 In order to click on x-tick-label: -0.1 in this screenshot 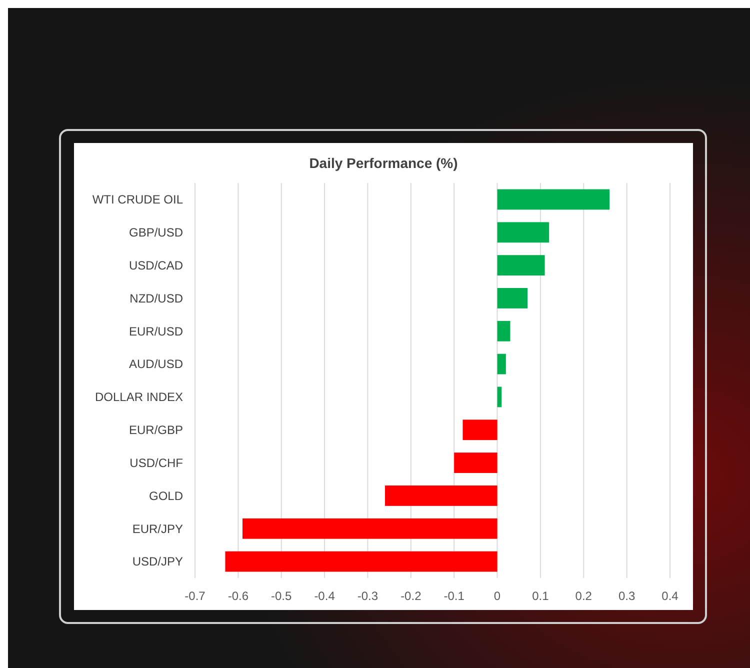, I will do `click(454, 596)`.